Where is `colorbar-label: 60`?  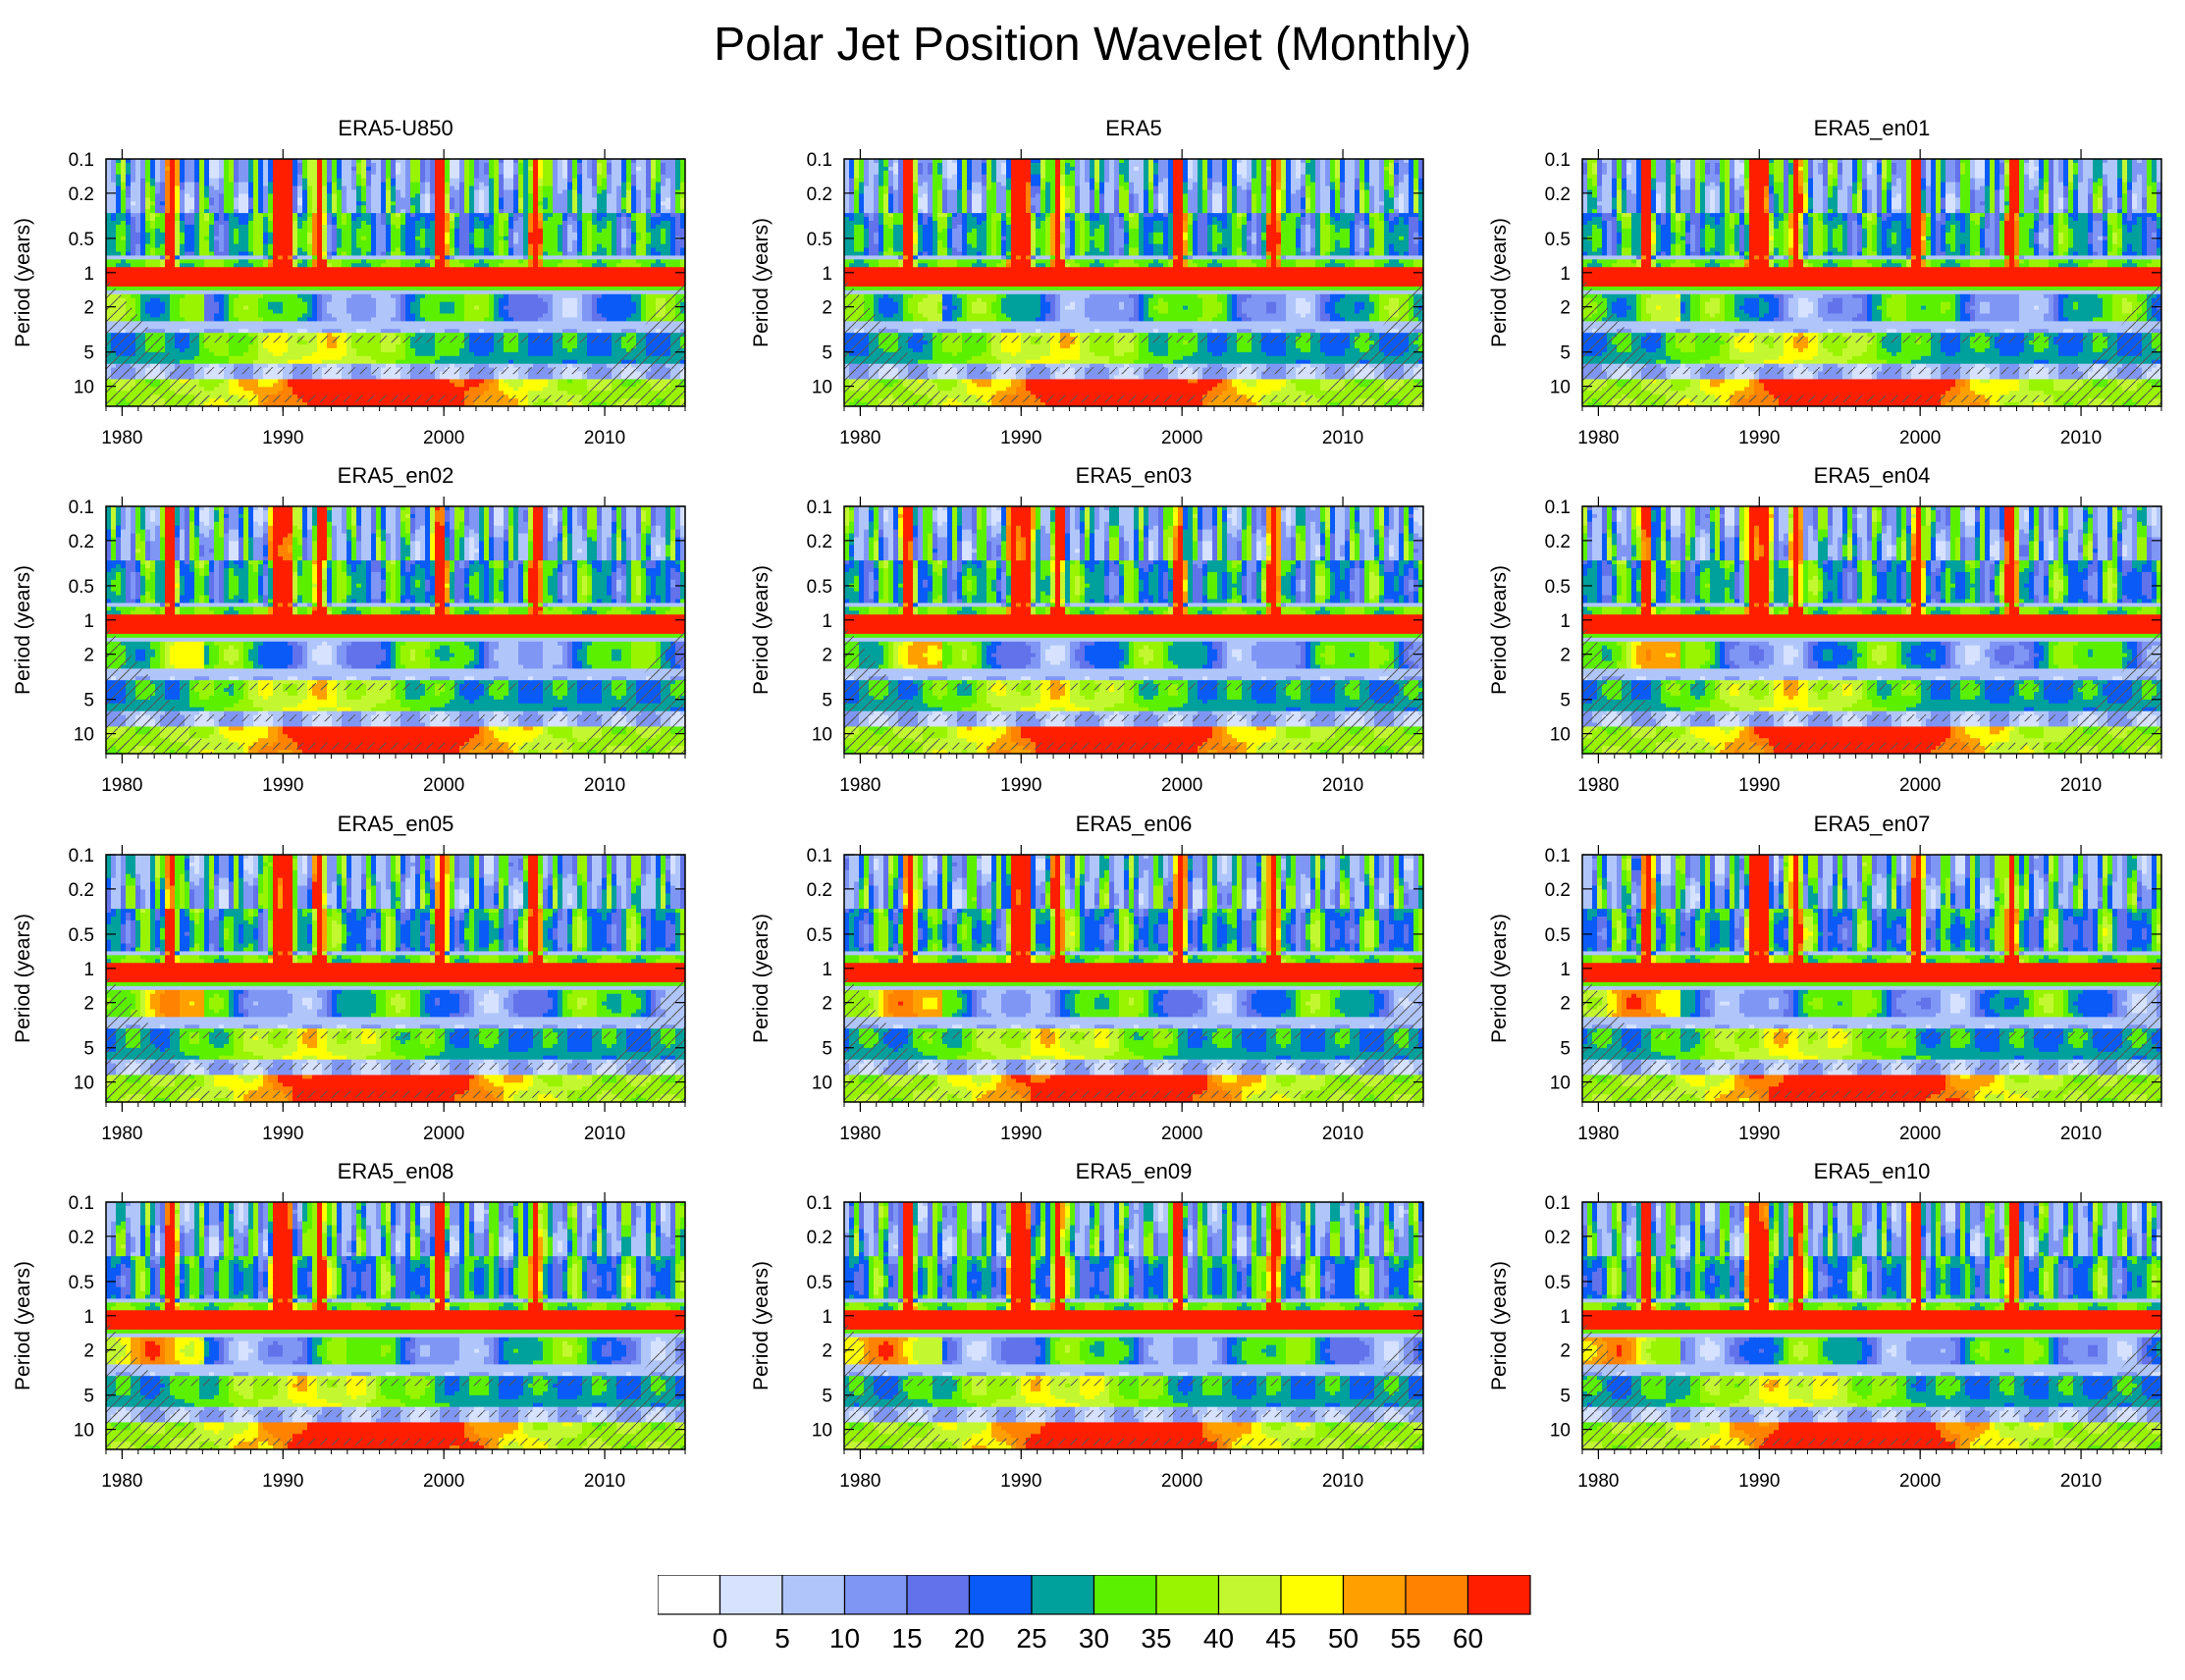
colorbar-label: 60 is located at coordinates (1468, 1638).